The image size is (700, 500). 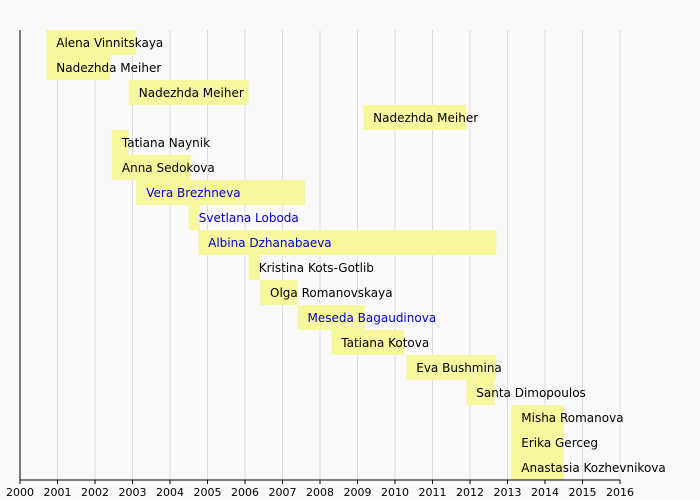 What do you see at coordinates (133, 492) in the screenshot?
I see `x-tick-label: 2003` at bounding box center [133, 492].